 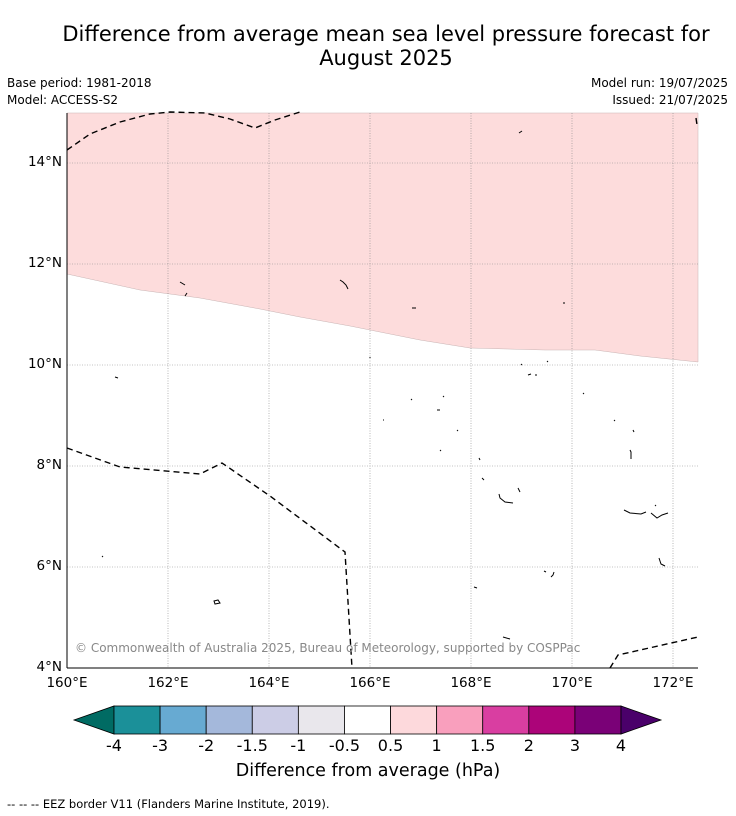 I want to click on colorbar, so click(x=367, y=720).